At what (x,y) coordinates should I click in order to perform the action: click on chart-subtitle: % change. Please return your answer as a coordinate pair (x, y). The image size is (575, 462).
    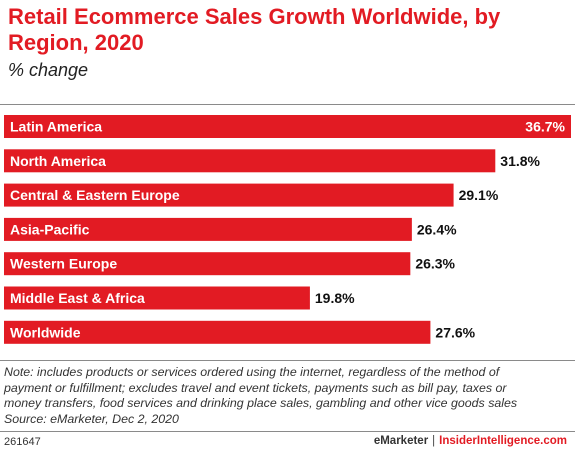
    Looking at the image, I should click on (48, 70).